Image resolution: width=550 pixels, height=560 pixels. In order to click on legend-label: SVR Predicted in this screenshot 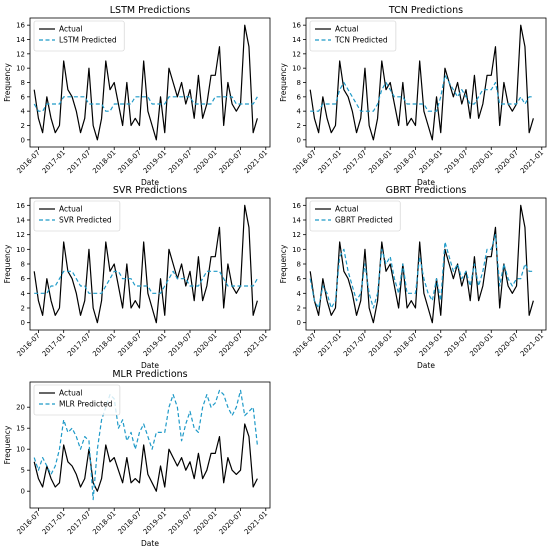, I will do `click(85, 220)`.